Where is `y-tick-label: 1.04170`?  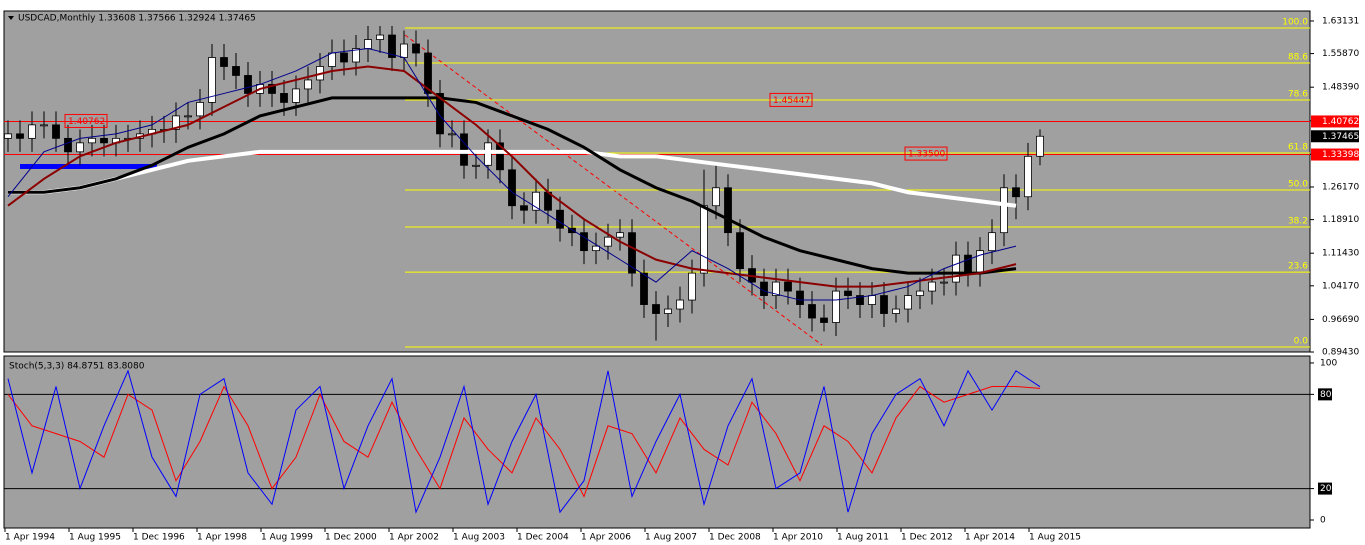
y-tick-label: 1.04170 is located at coordinates (1340, 286).